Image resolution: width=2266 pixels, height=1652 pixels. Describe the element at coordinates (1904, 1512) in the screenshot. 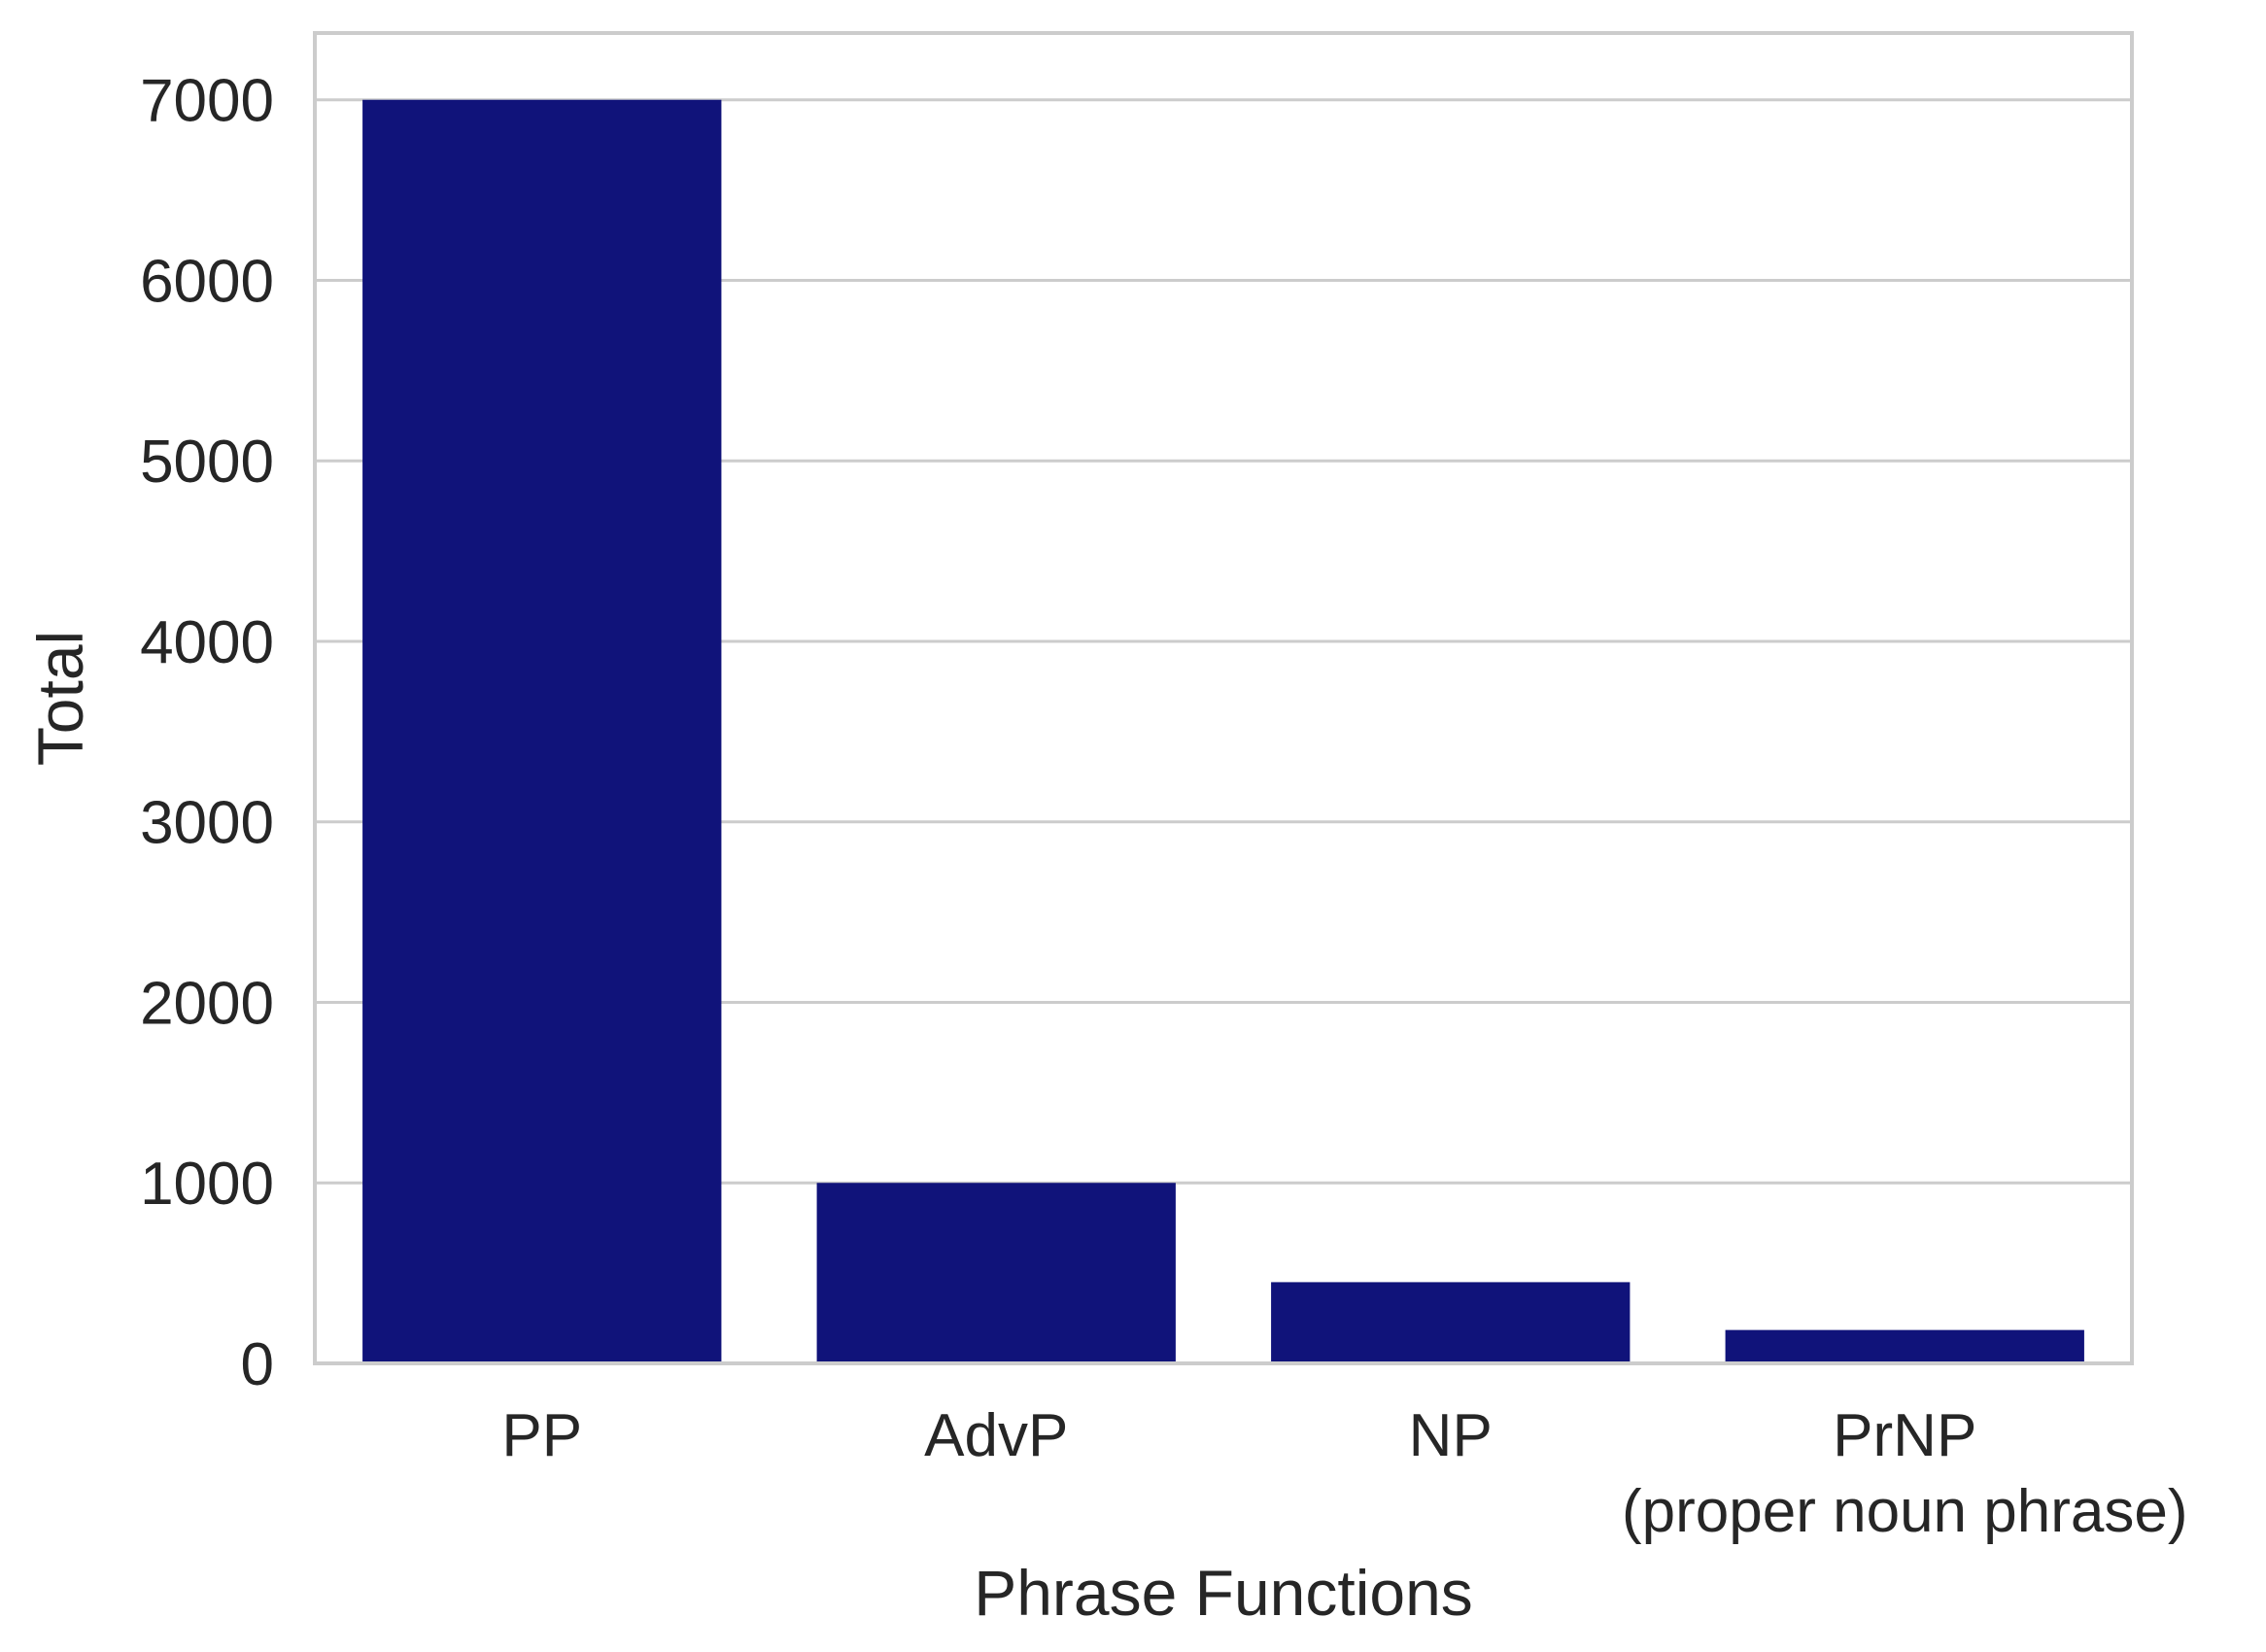

I see `x-tick-label-prnp-line-2: (proper noun phrase)` at that location.